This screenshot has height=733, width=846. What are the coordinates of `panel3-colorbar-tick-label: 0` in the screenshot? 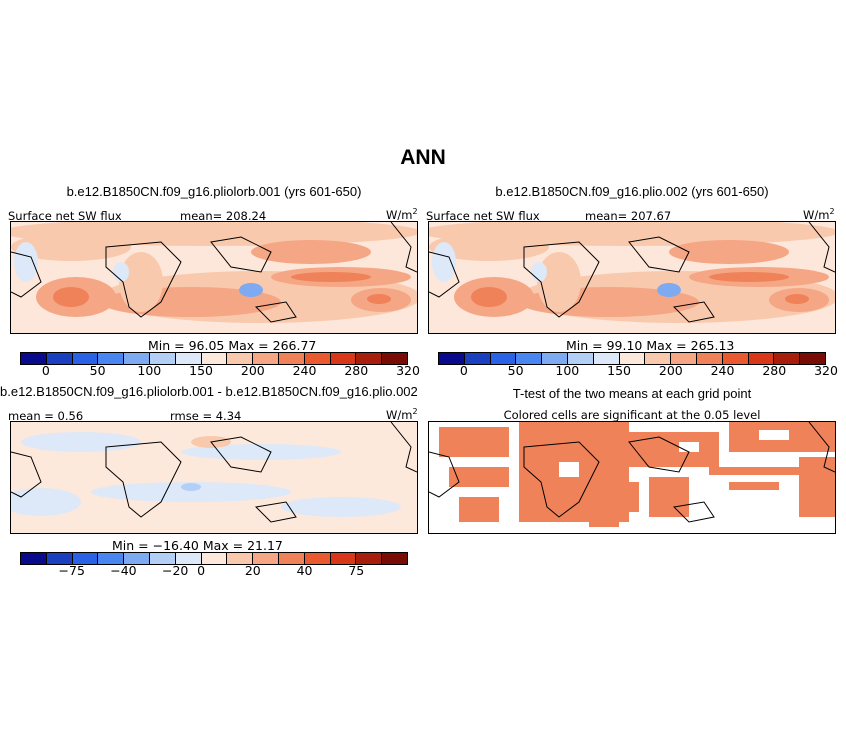 It's located at (201, 570).